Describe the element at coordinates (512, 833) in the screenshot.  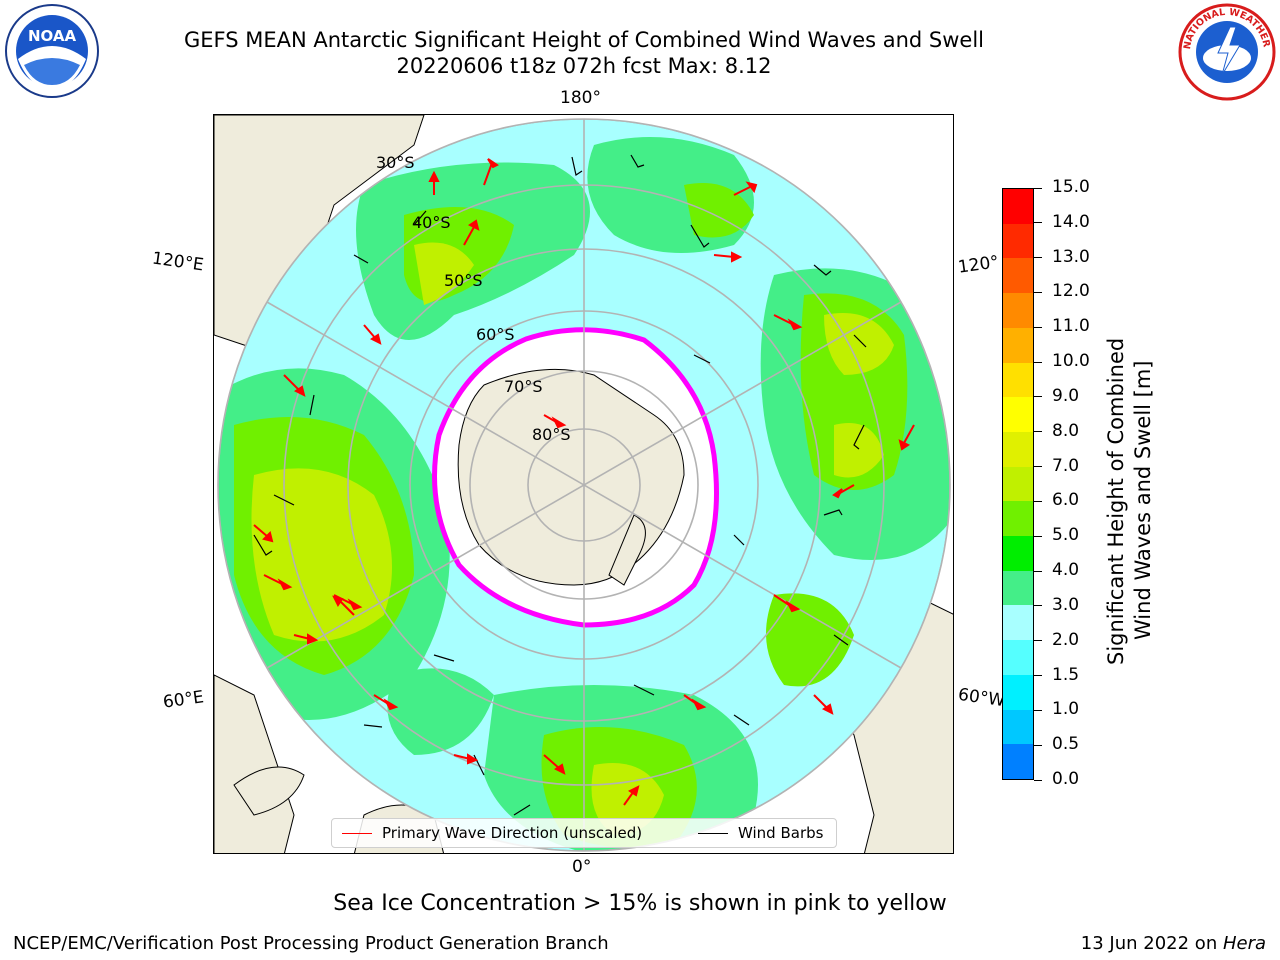
I see `wave-direction-legend-label: Primary Wave Direction (unscaled)` at that location.